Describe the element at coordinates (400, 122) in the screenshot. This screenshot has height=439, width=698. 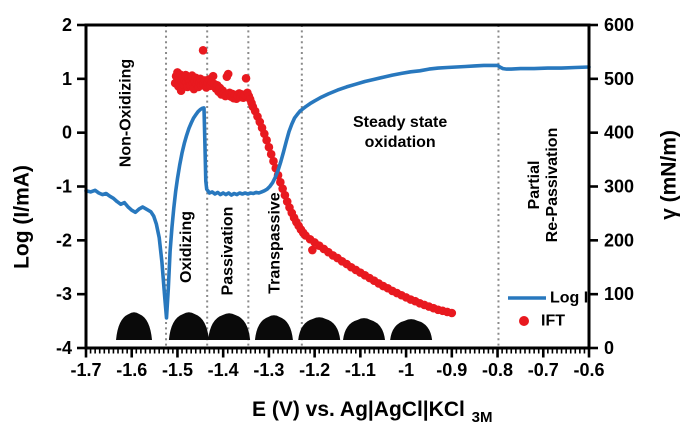
I see `region-label: Steady state` at that location.